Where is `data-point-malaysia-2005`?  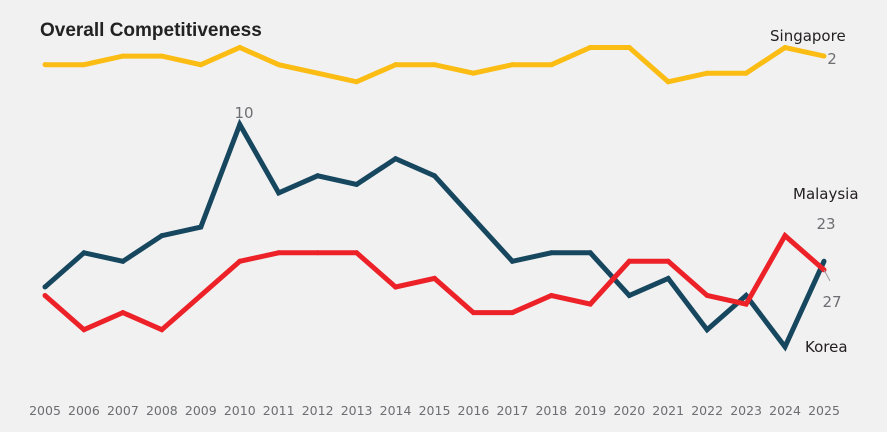 data-point-malaysia-2005 is located at coordinates (45, 295).